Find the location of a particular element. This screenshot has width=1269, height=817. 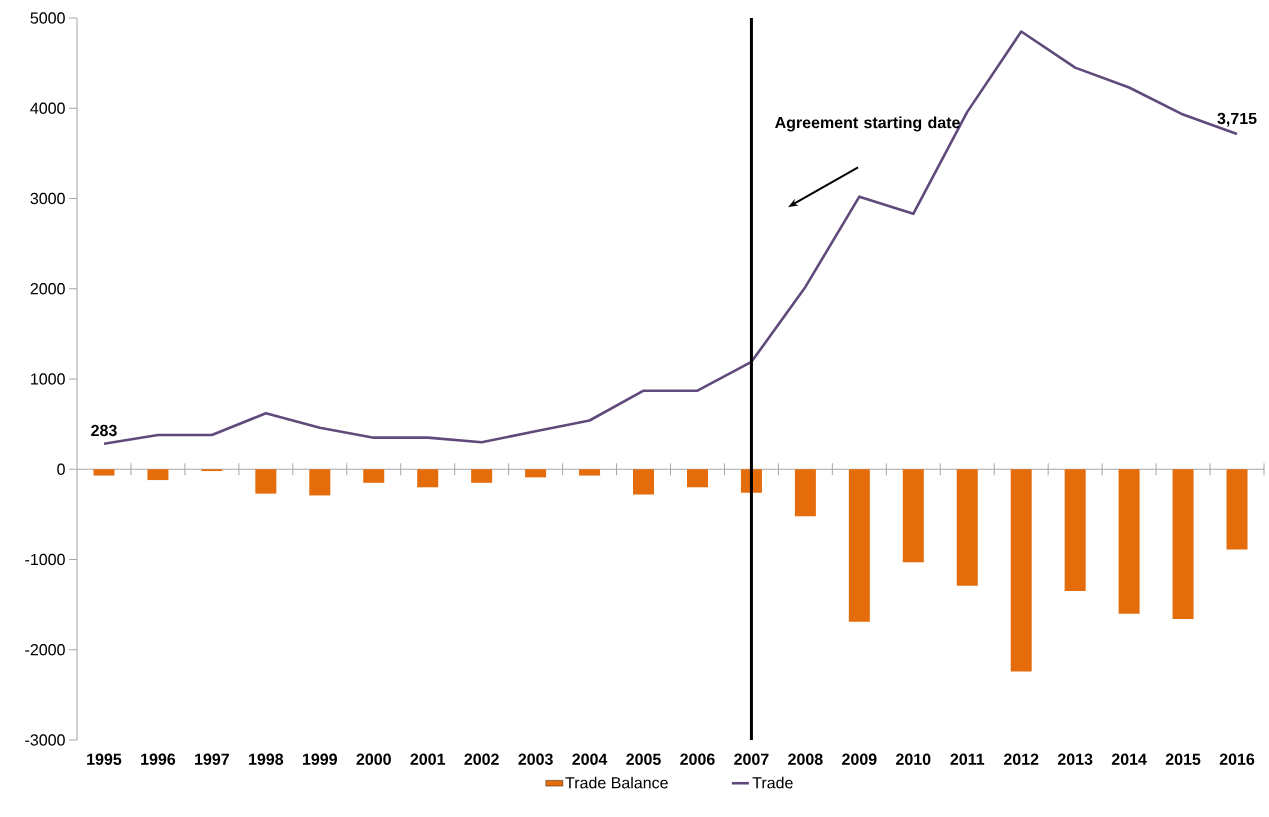

legend-label: Trade Balance is located at coordinates (616, 782).